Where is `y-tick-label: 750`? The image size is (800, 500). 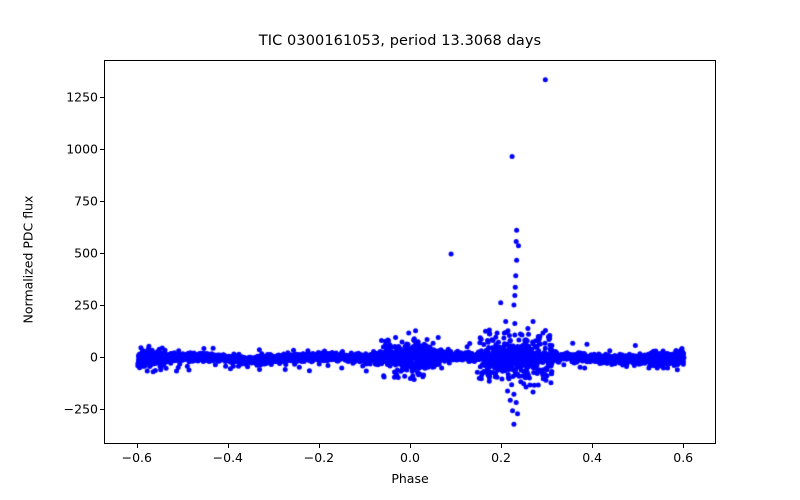
y-tick-label: 750 is located at coordinates (86, 201).